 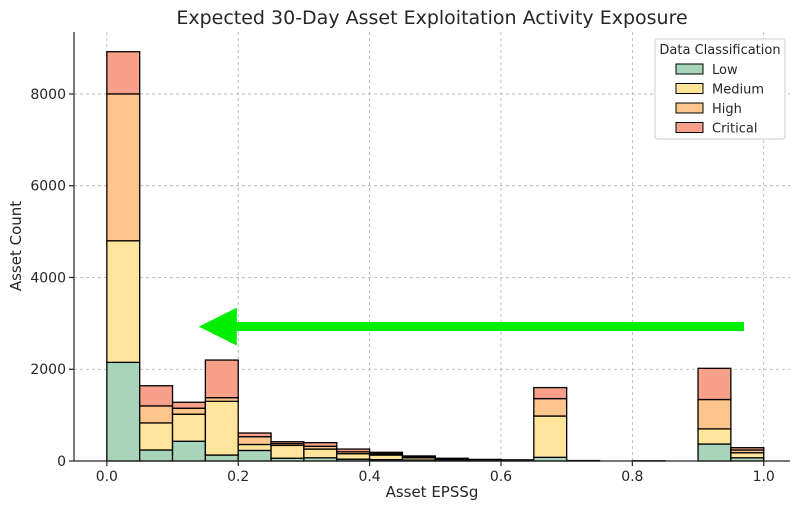 What do you see at coordinates (725, 70) in the screenshot?
I see `legend-label-low: Low` at bounding box center [725, 70].